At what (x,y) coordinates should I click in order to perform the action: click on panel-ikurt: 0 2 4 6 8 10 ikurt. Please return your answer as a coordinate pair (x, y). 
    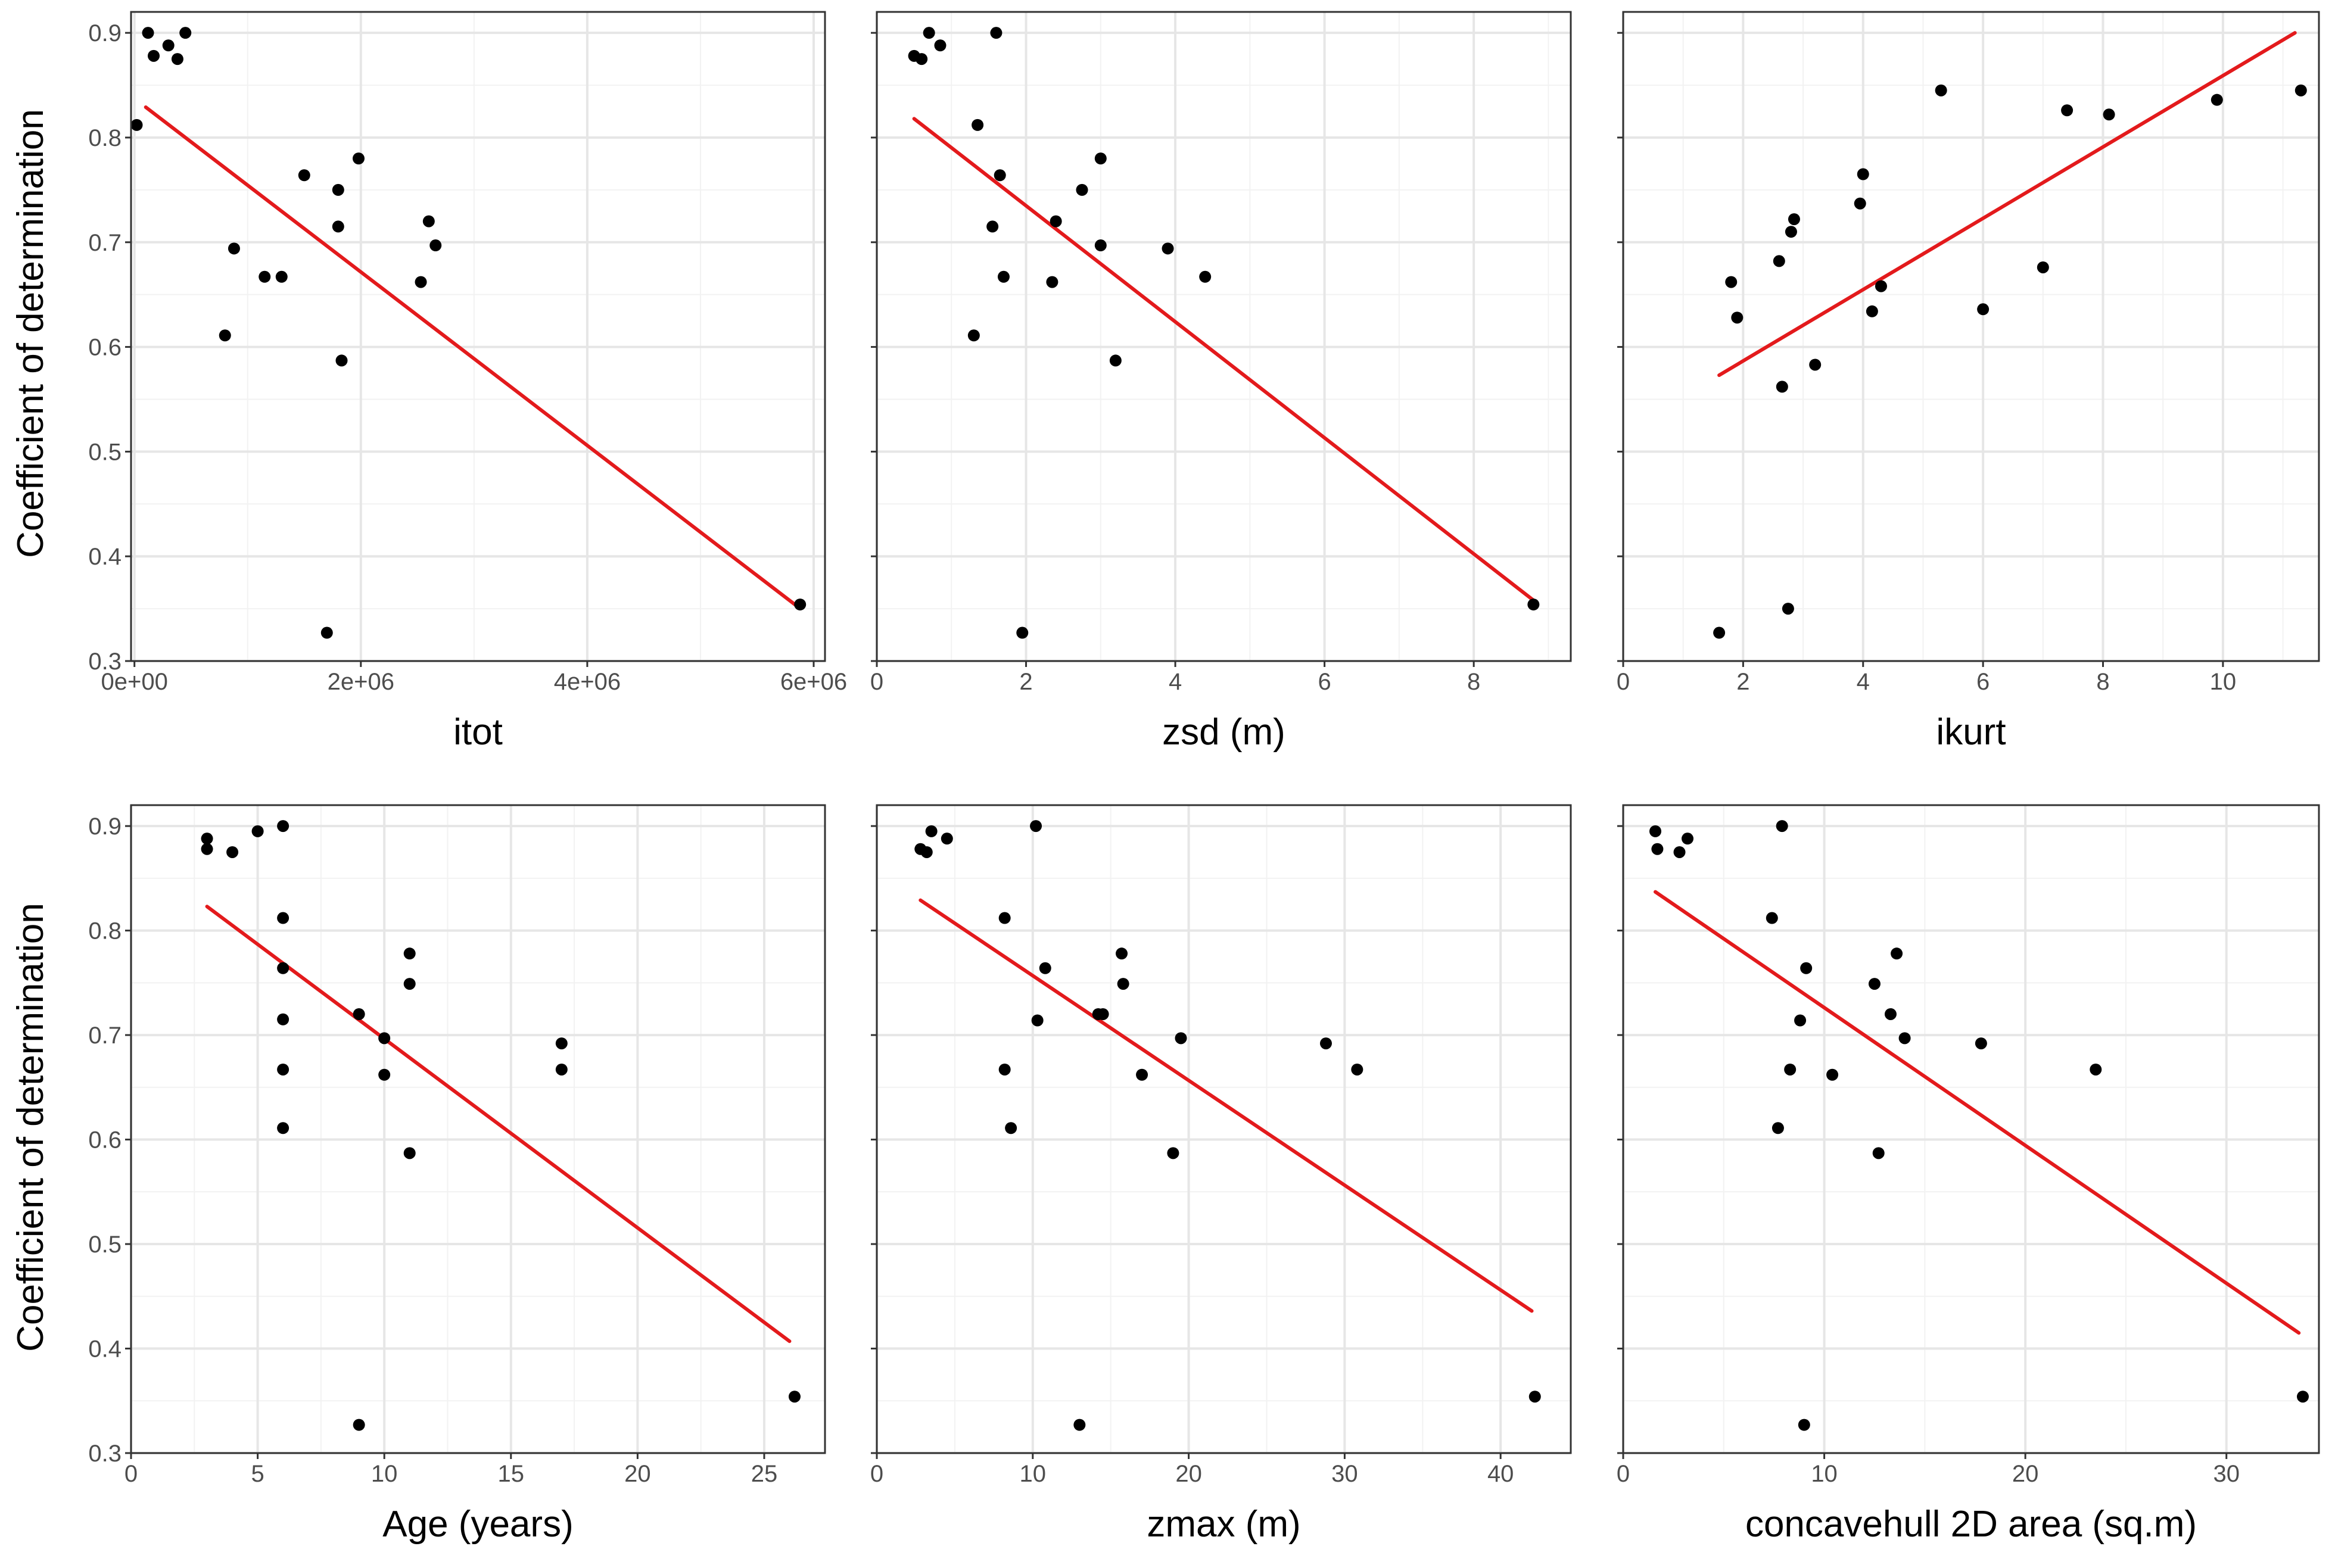
    Looking at the image, I should click on (1969, 382).